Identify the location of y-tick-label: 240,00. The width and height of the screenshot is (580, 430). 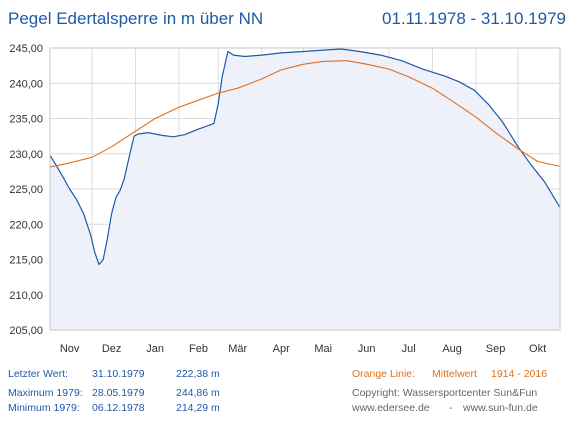
(26, 84).